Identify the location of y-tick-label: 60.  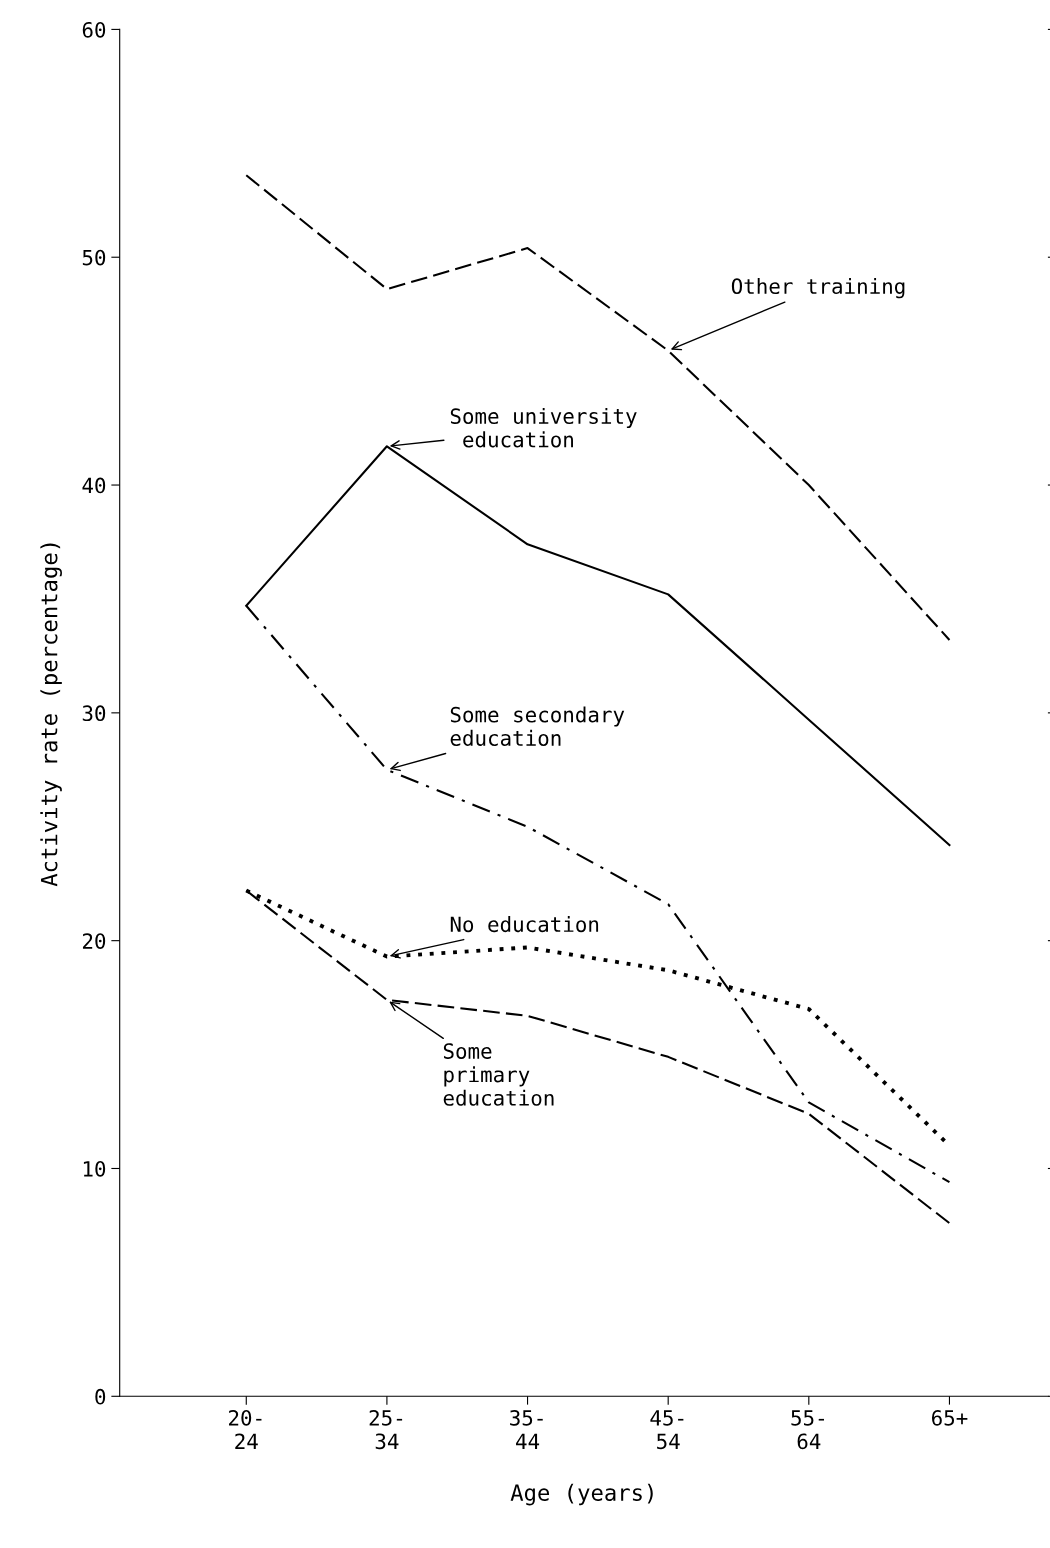
(94, 29).